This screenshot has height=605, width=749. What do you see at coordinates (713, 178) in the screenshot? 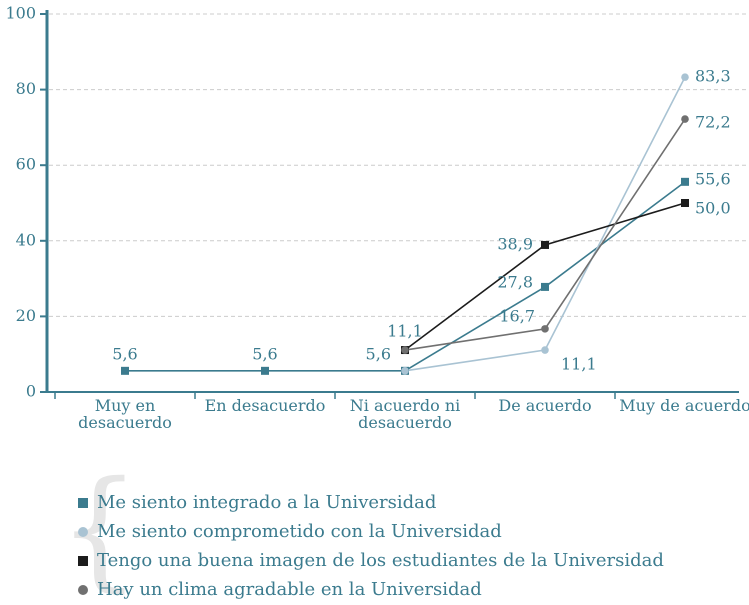
I see `data-label: 55,6` at bounding box center [713, 178].